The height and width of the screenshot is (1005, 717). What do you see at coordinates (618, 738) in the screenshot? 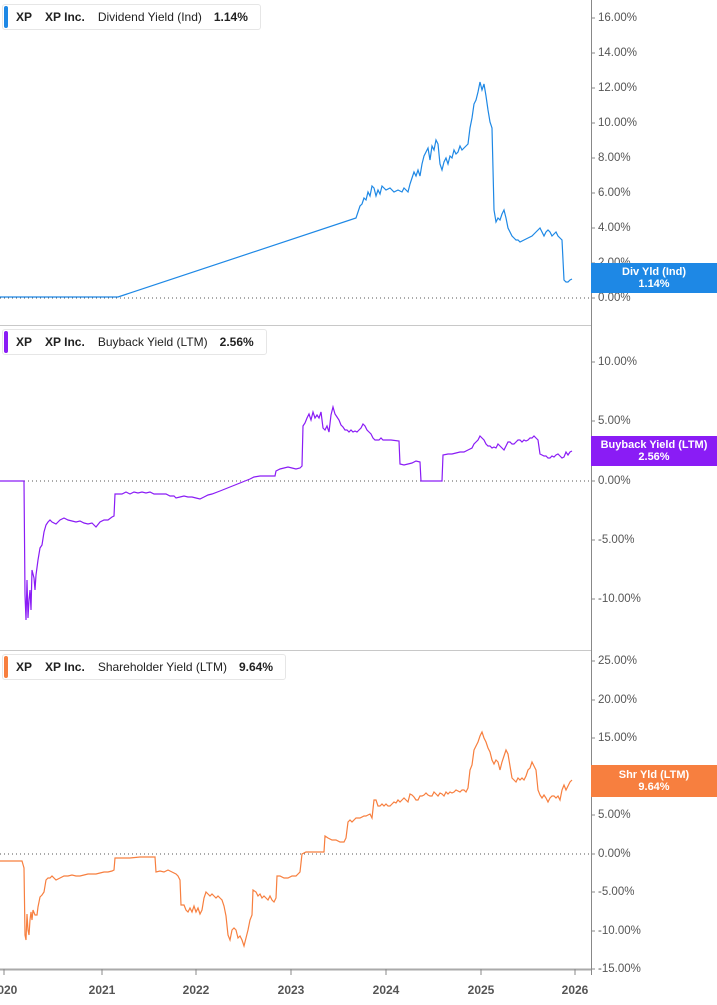
I see `y-tick-label: 15.00%` at bounding box center [618, 738].